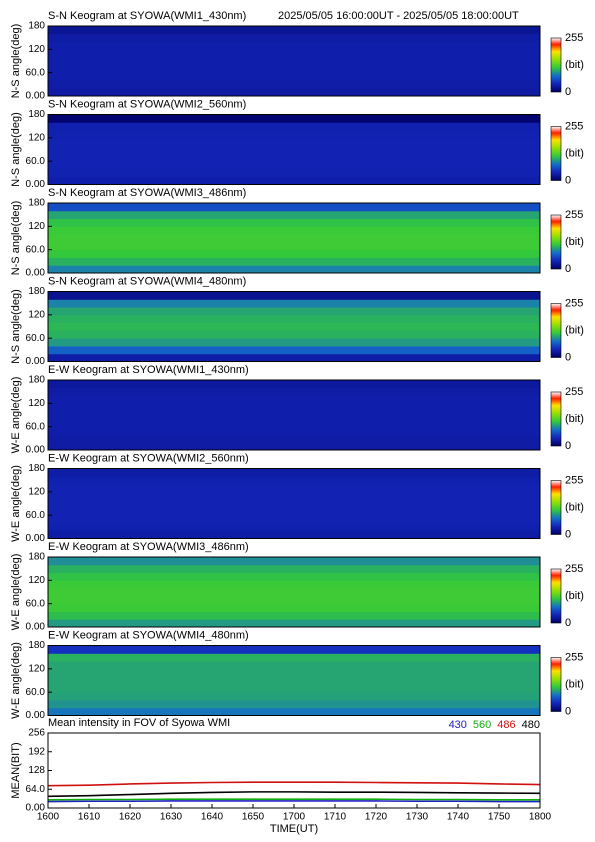 The height and width of the screenshot is (842, 595). What do you see at coordinates (16, 770) in the screenshot?
I see `y-axis-label: MEAN(BIT)` at bounding box center [16, 770].